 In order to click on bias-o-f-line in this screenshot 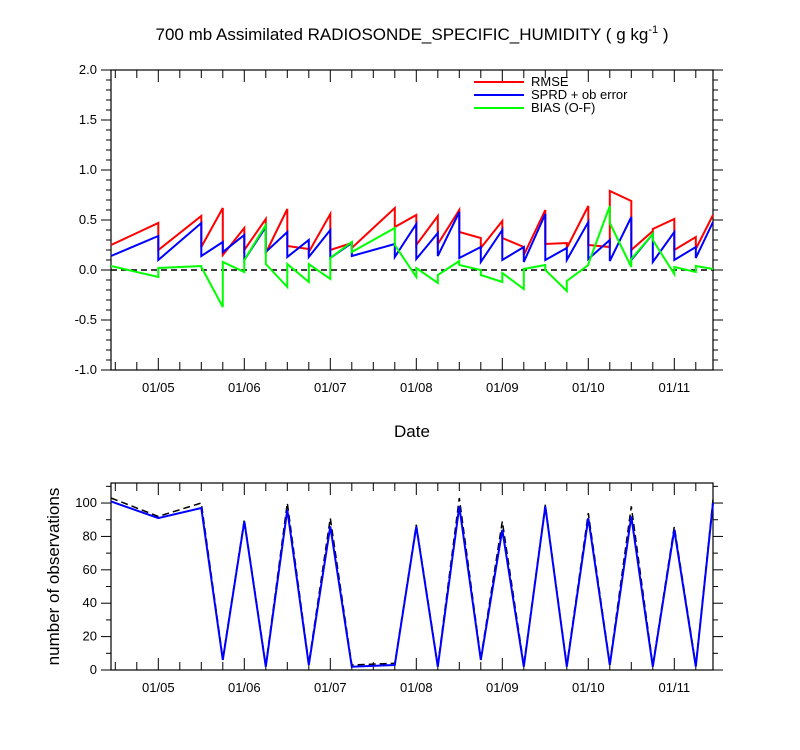, I will do `click(412, 256)`.